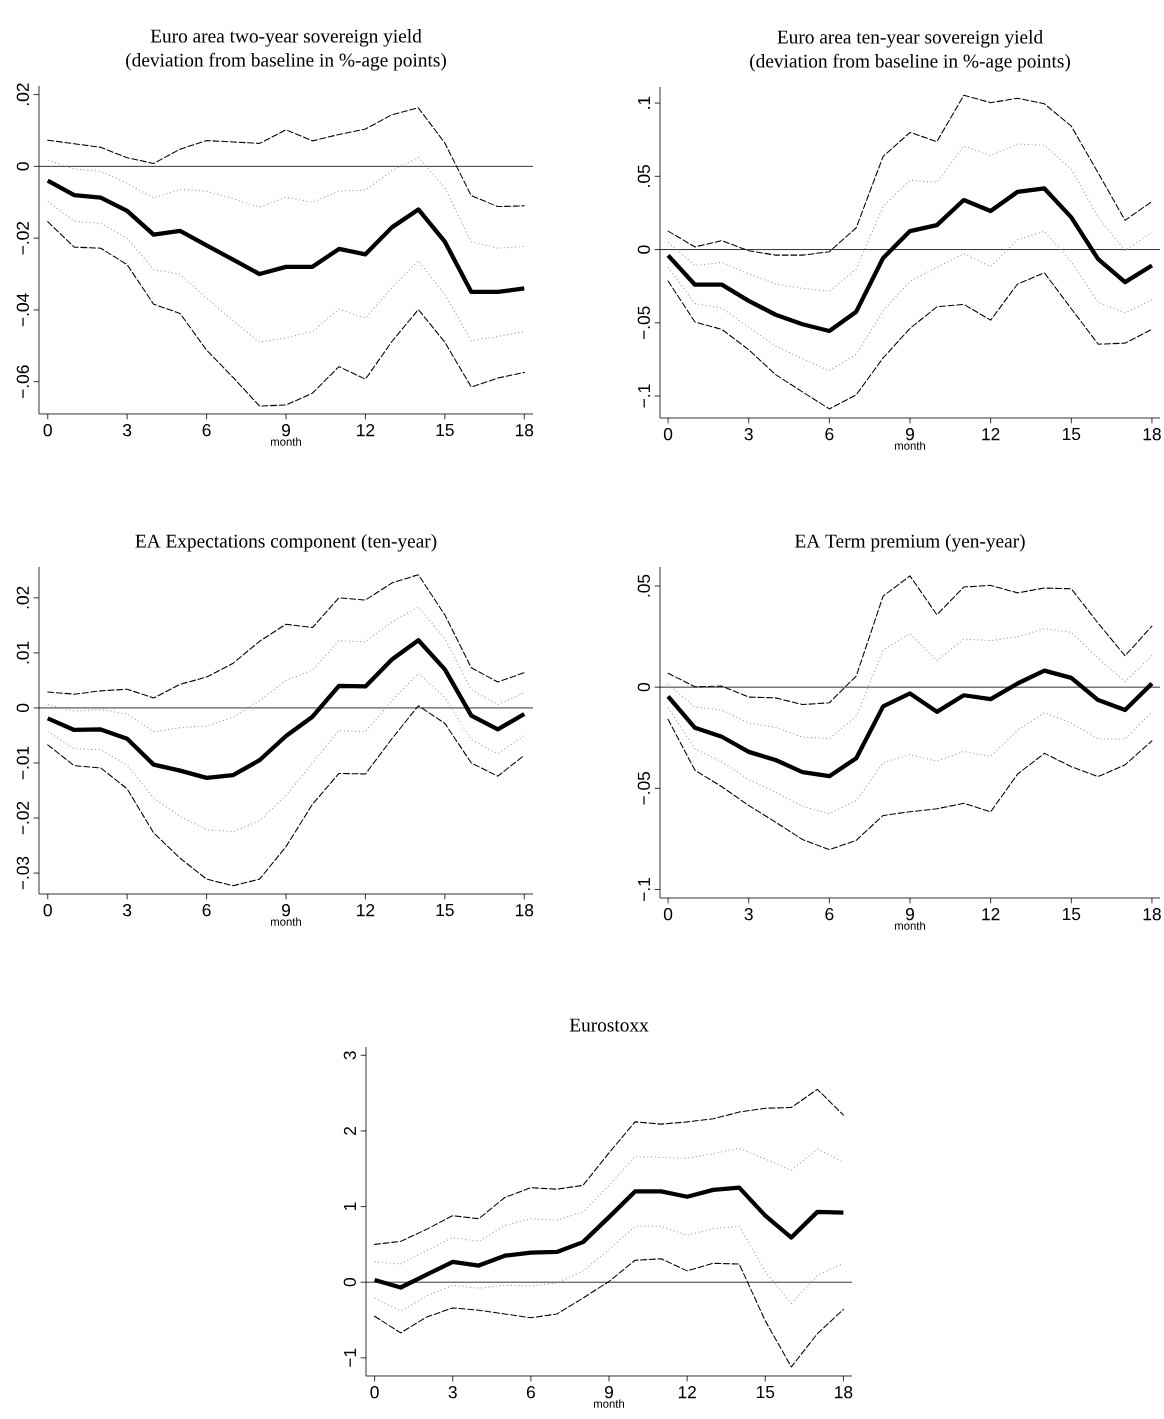 The width and height of the screenshot is (1164, 1419). What do you see at coordinates (350, 1206) in the screenshot?
I see `y-tick-label: 1` at bounding box center [350, 1206].